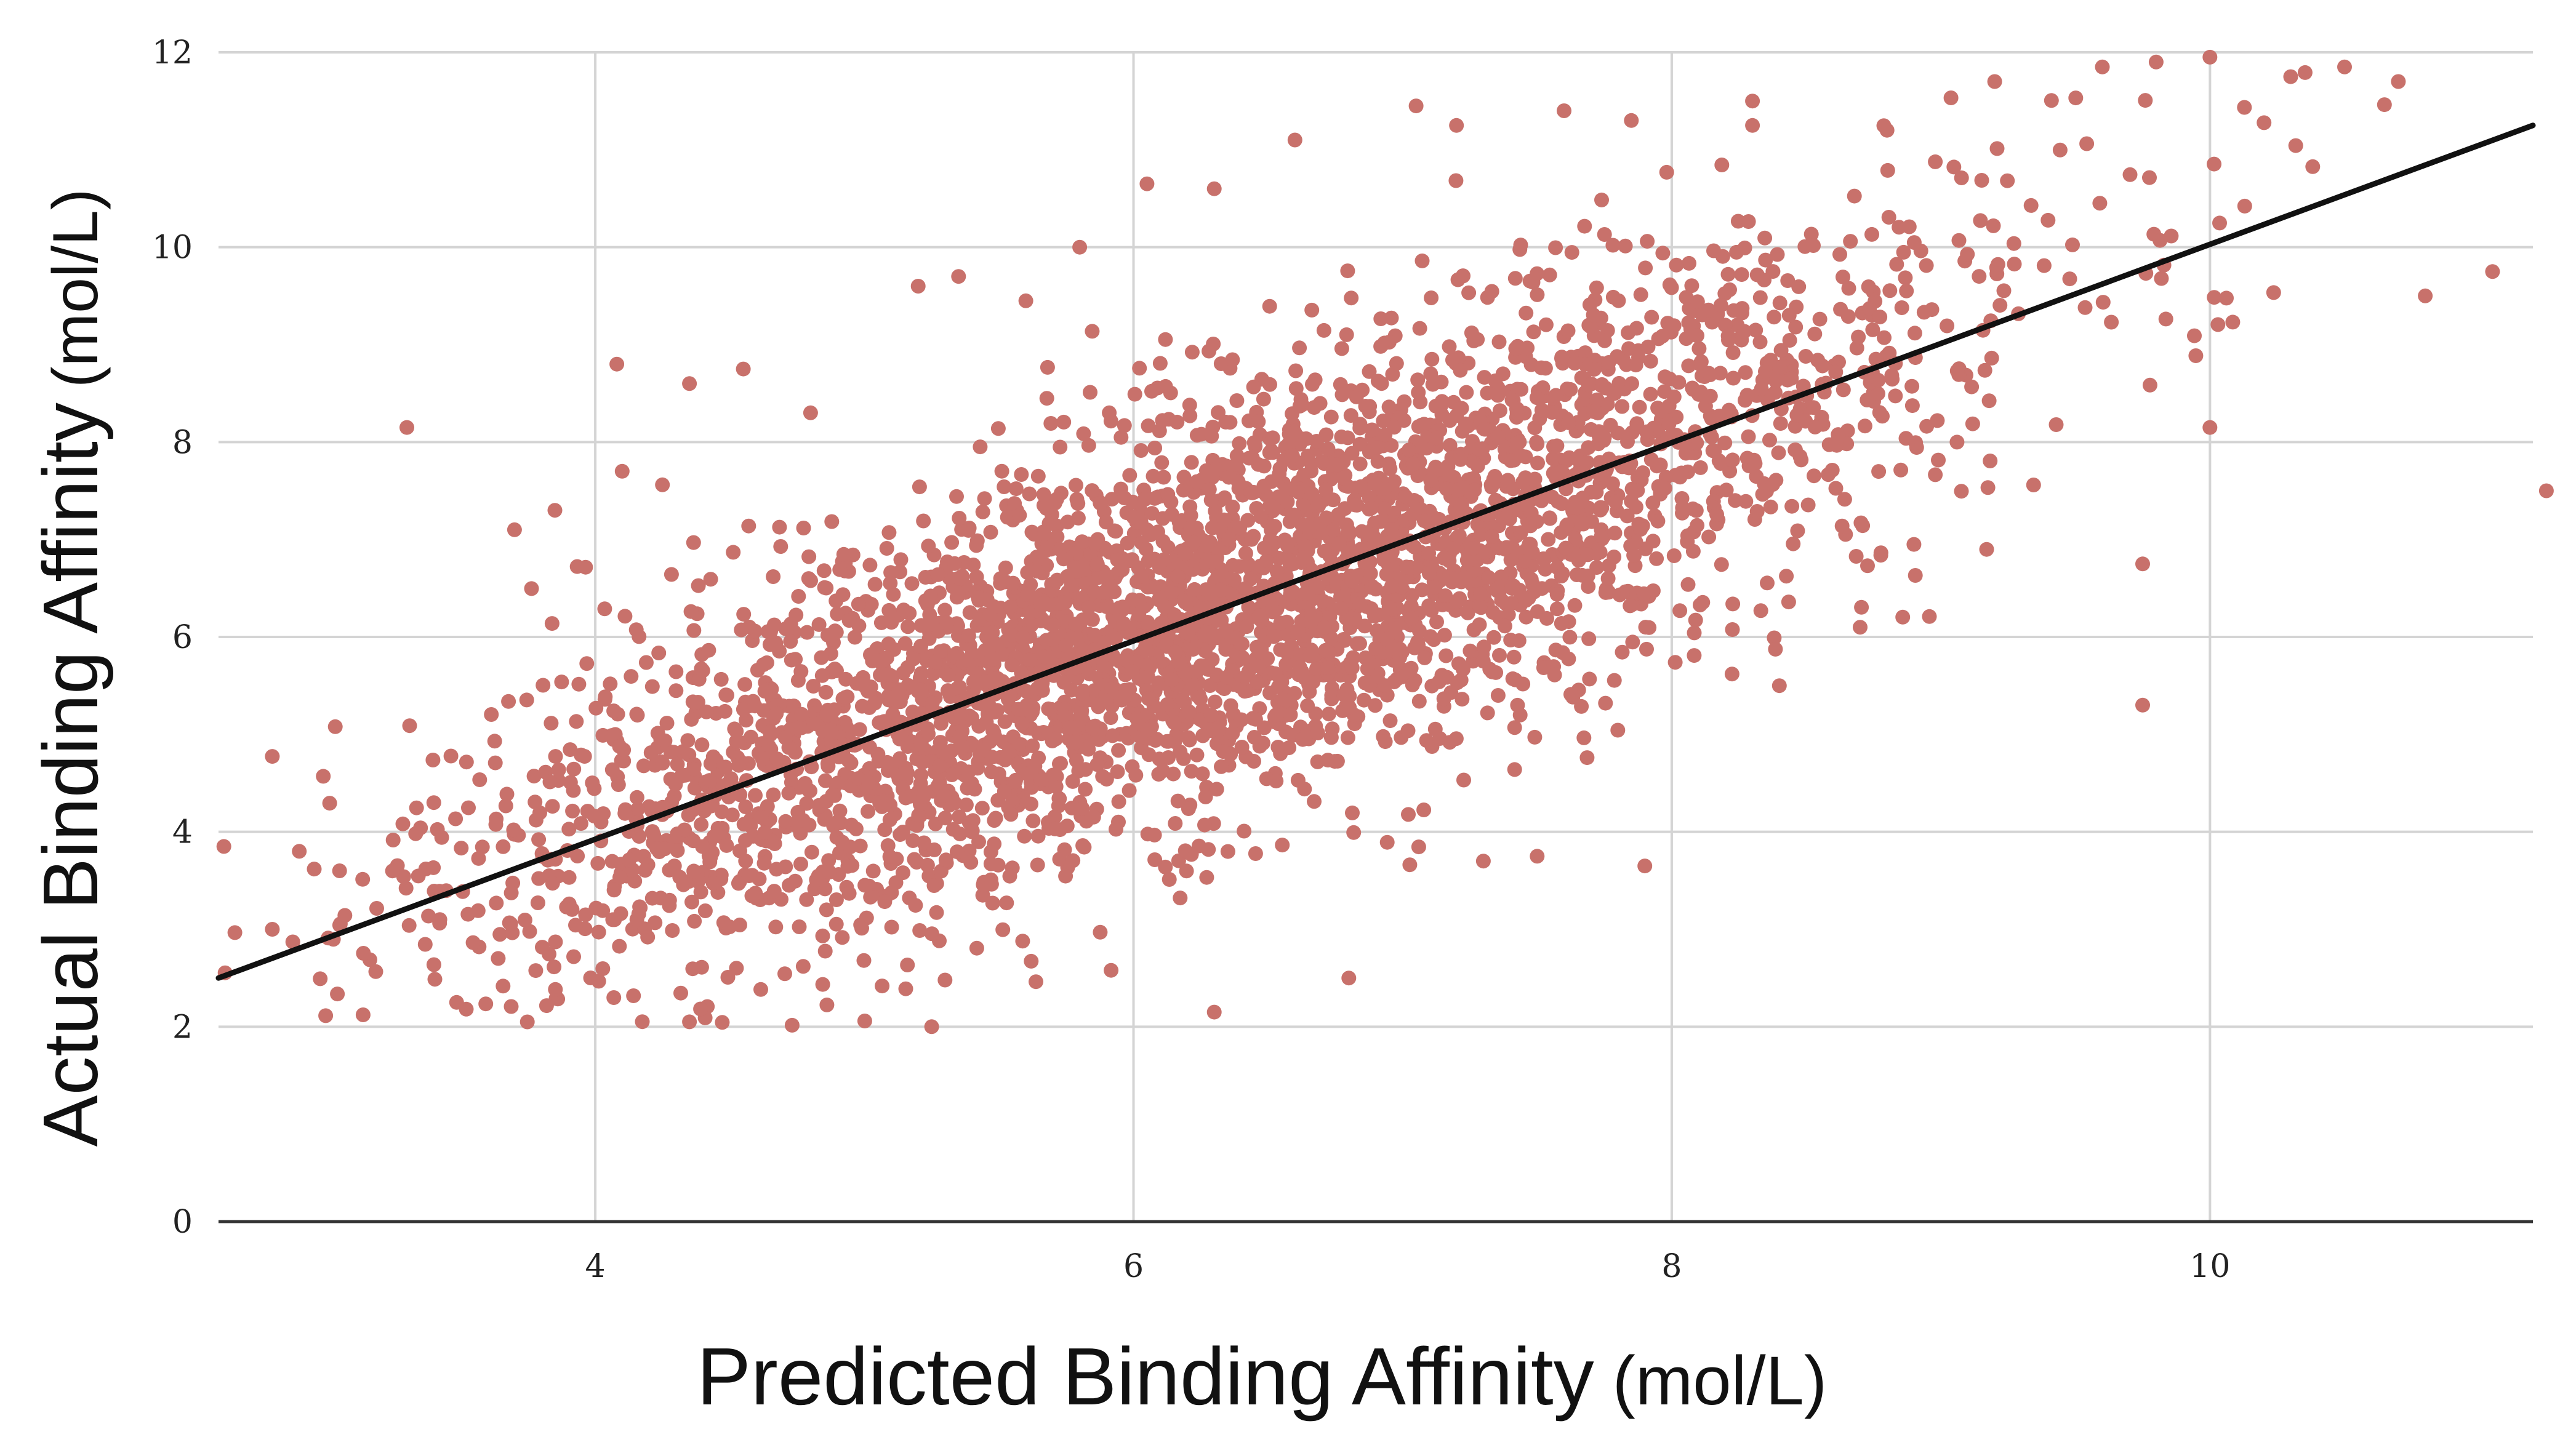 The height and width of the screenshot is (1445, 2576). I want to click on y-axis-label: Actual Binding Affinity, so click(70, 774).